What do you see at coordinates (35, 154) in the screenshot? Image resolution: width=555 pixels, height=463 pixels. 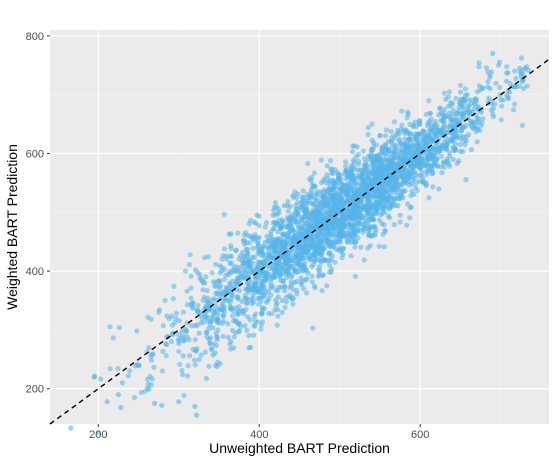 I see `y-tick-label: 600` at bounding box center [35, 154].